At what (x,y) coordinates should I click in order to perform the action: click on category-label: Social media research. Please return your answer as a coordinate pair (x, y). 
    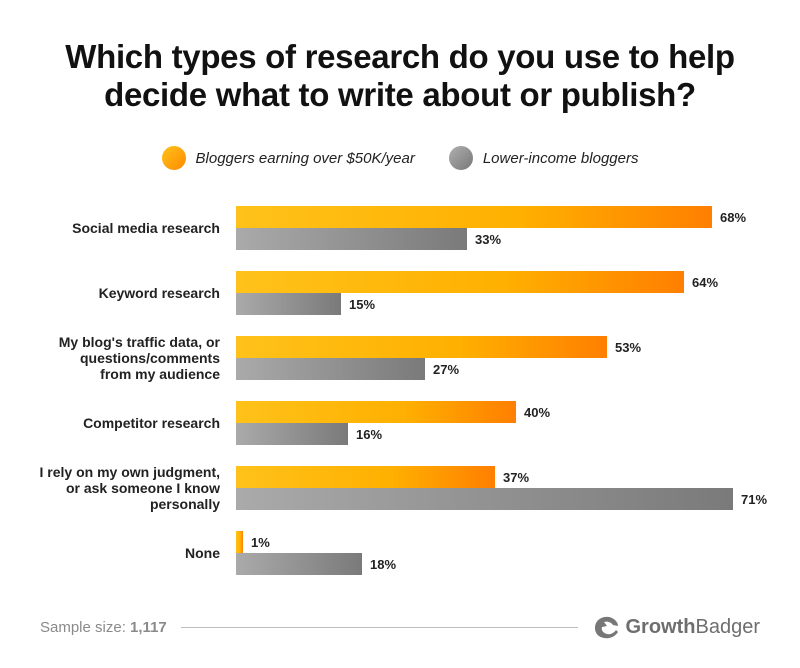
    Looking at the image, I should click on (146, 228).